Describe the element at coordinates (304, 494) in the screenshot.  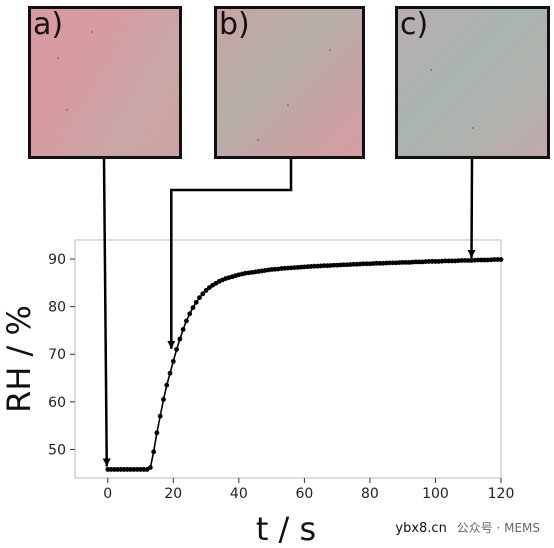
I see `x-tick-label: 60` at that location.